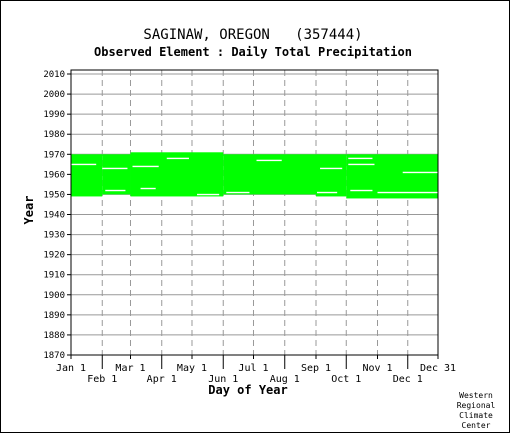 This screenshot has height=433, width=510. What do you see at coordinates (54, 155) in the screenshot?
I see `y-tick-label: 1970` at bounding box center [54, 155].